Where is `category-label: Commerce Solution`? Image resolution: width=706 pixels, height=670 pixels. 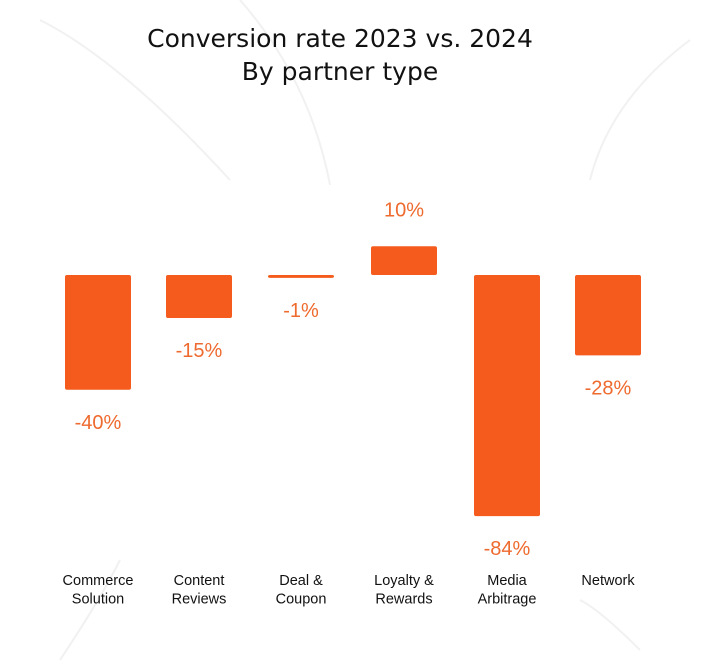 category-label: Commerce Solution is located at coordinates (98, 590).